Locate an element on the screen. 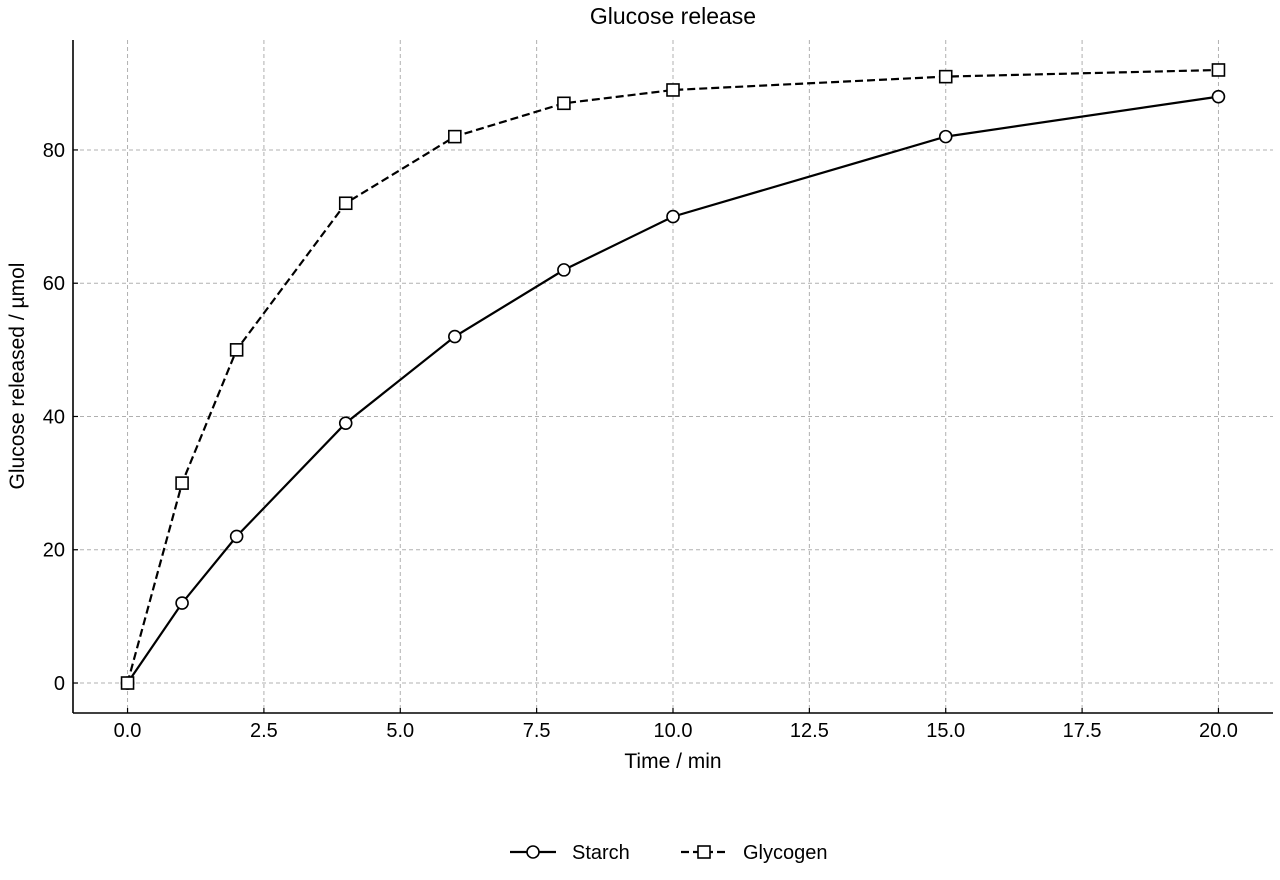 Image resolution: width=1280 pixels, height=880 pixels. y-tick-label: 0 is located at coordinates (59, 684).